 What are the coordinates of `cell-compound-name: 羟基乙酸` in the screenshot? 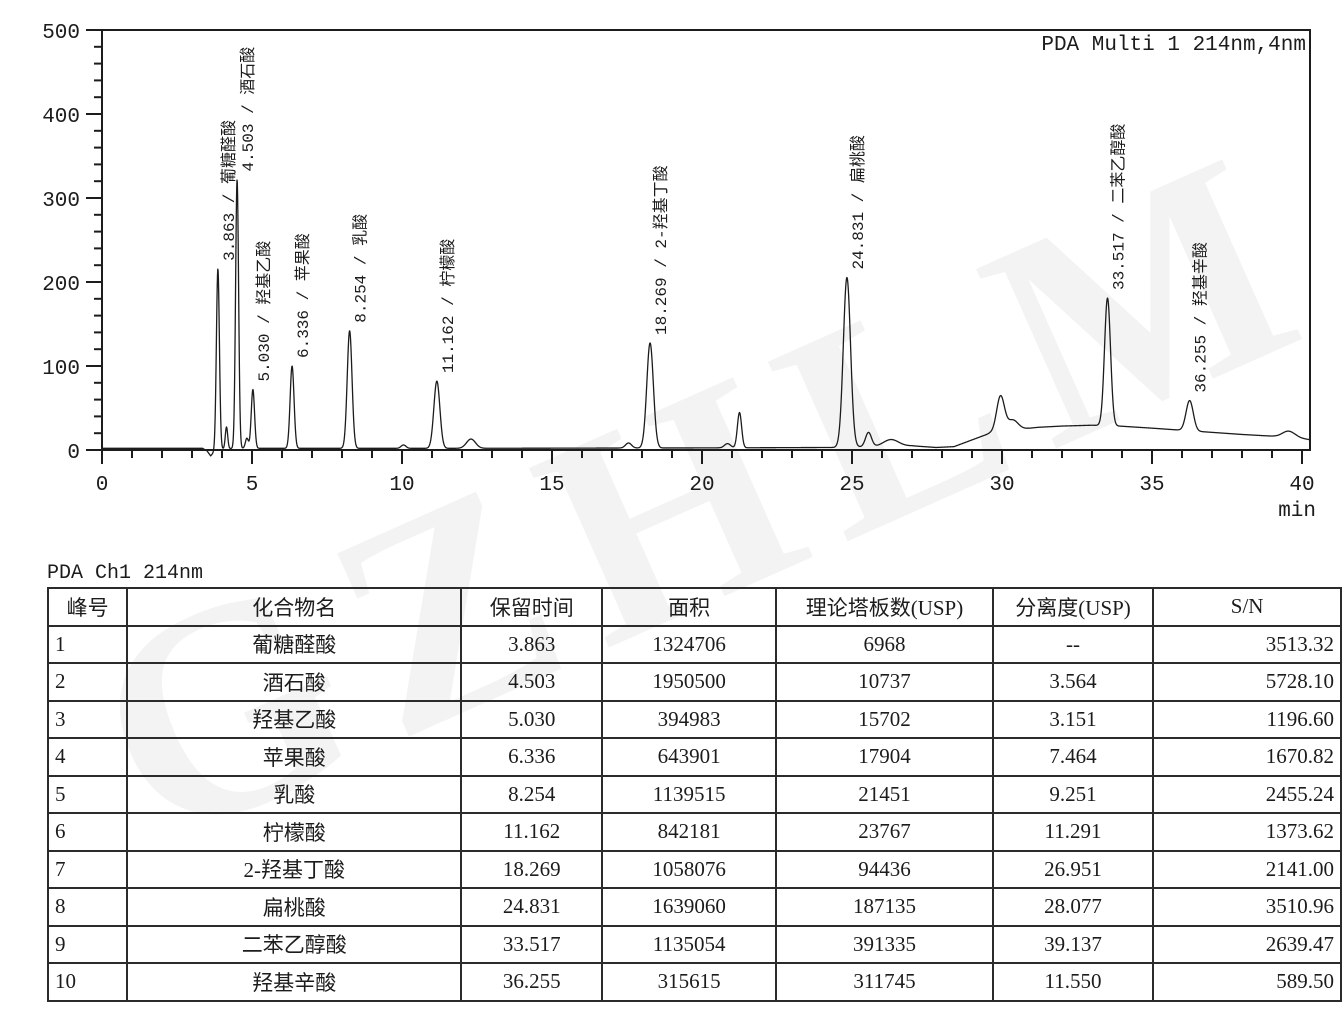 It's located at (294, 719).